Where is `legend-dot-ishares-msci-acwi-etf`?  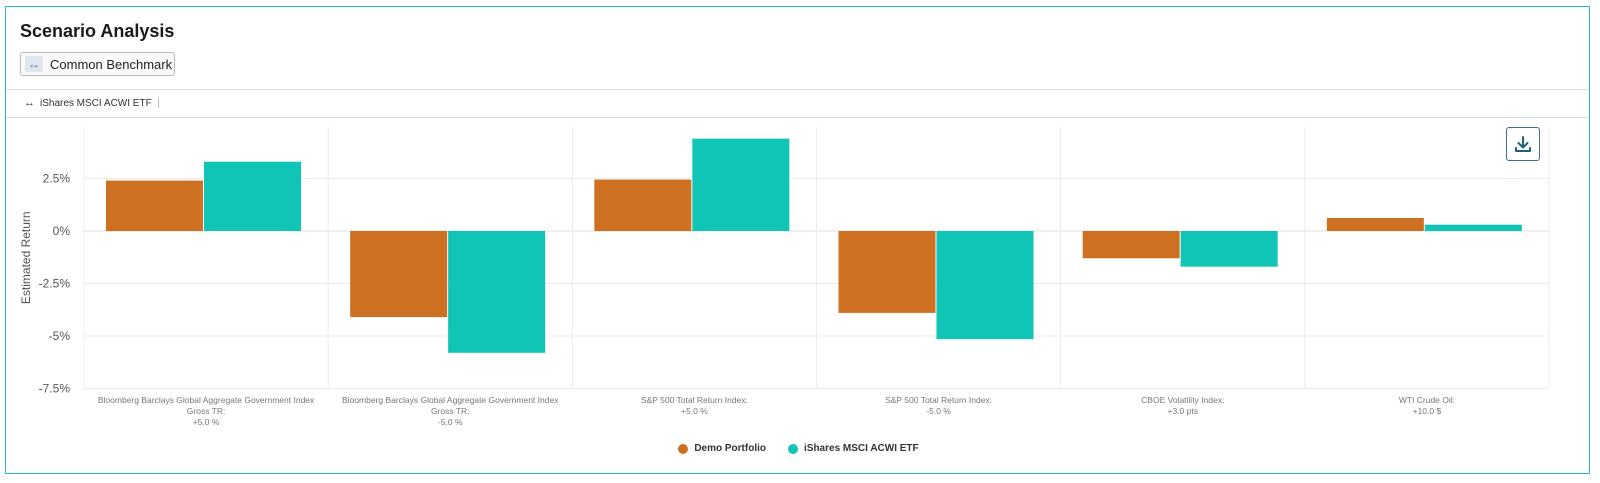 legend-dot-ishares-msci-acwi-etf is located at coordinates (793, 448).